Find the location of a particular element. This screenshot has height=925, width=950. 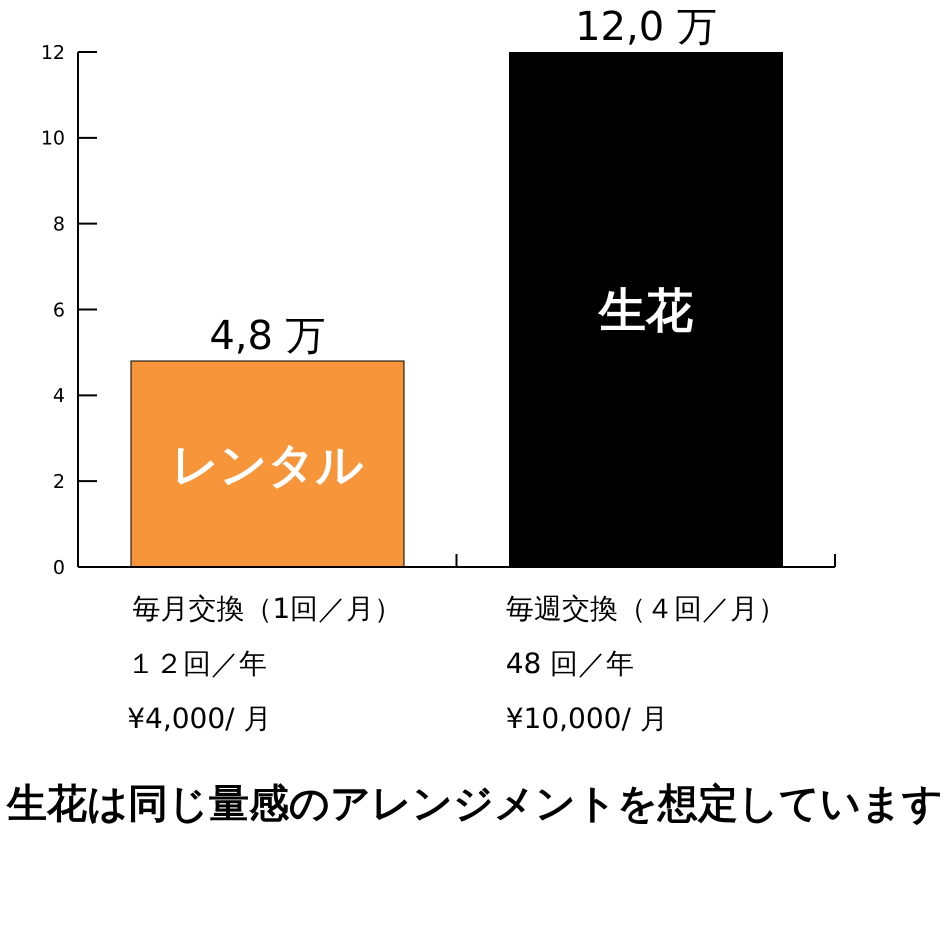

series-label: 生花 is located at coordinates (644, 310).